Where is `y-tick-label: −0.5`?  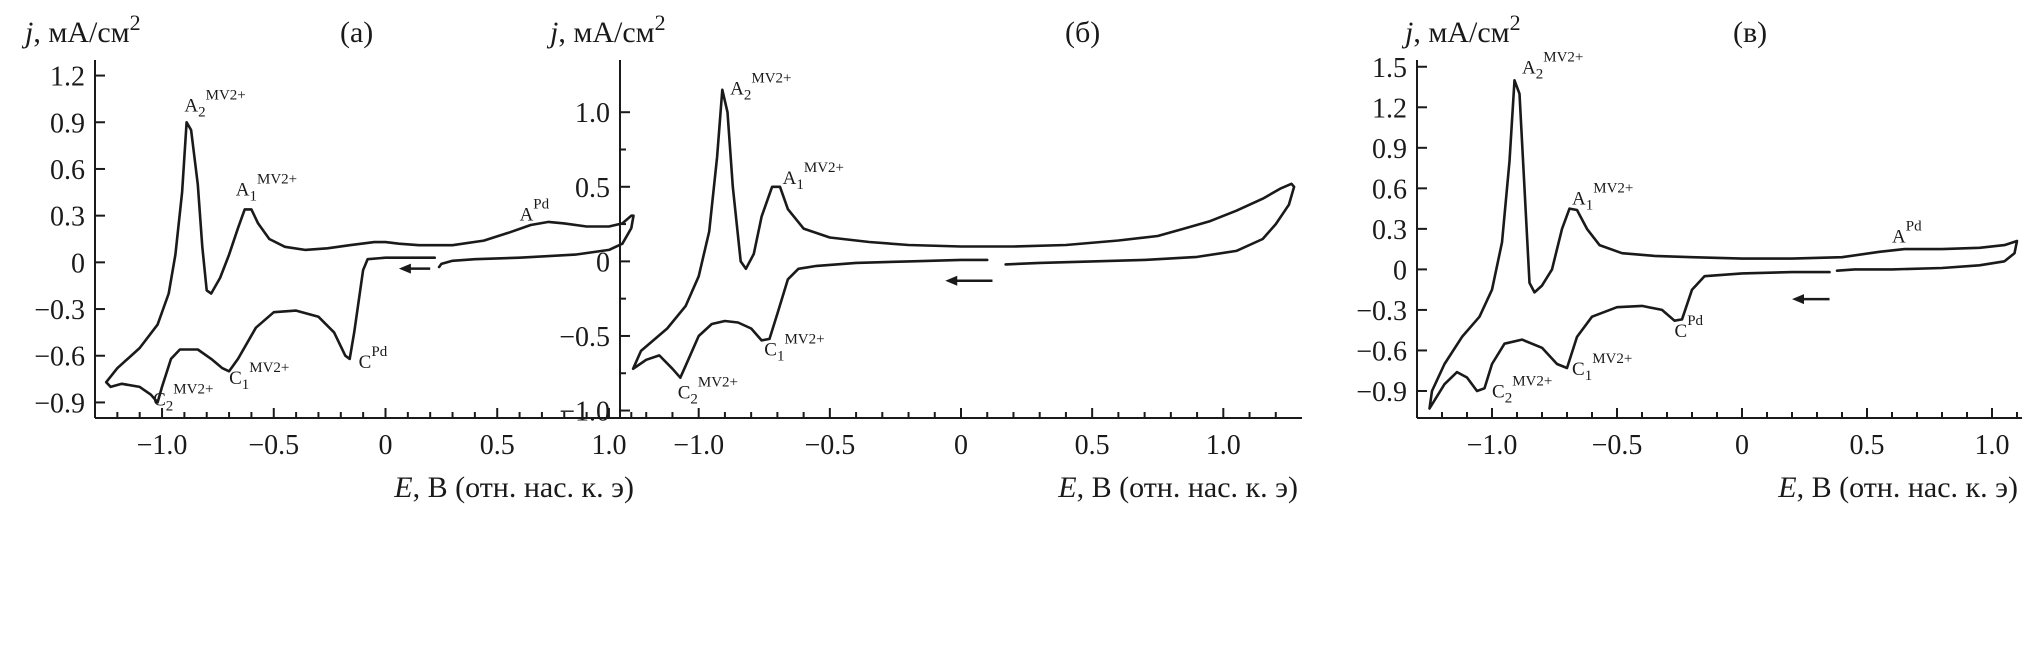 y-tick-label: −0.5 is located at coordinates (584, 337).